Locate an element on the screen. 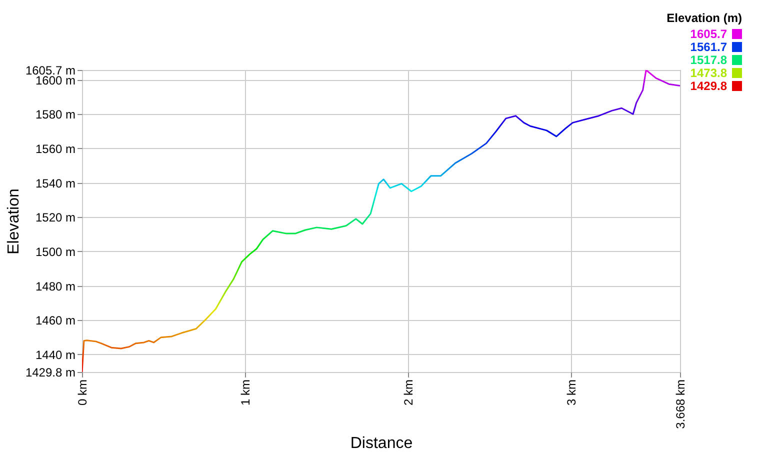 The width and height of the screenshot is (760, 460). y-tick-label: 1429.8 m is located at coordinates (50, 373).